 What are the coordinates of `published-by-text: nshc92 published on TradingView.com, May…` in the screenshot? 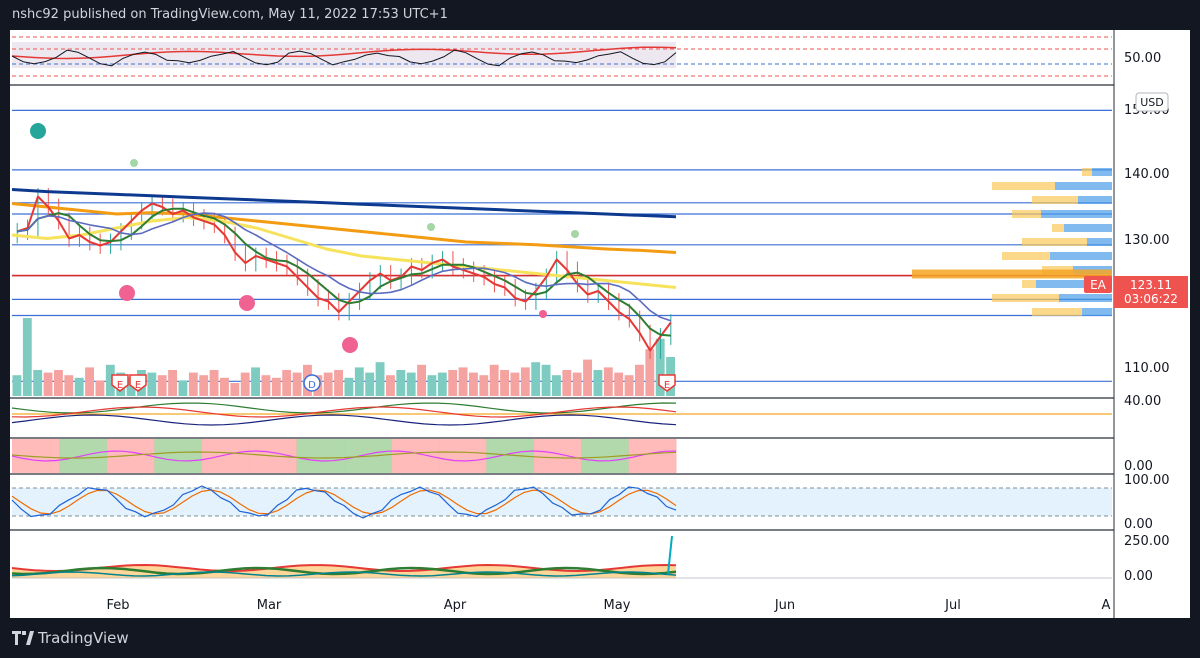 It's located at (230, 14).